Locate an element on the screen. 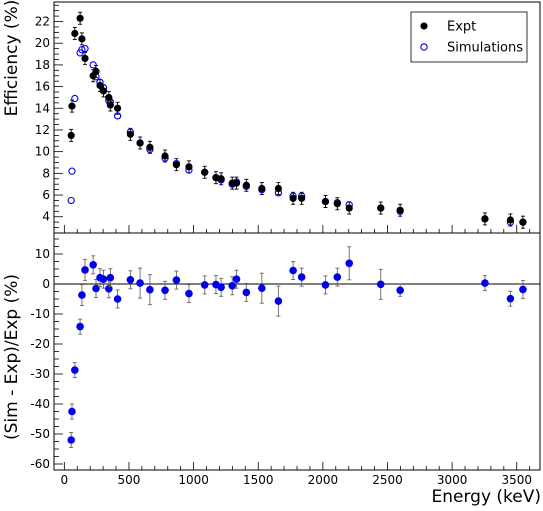 Image resolution: width=543 pixels, height=511 pixels. legend: Expt Simulations is located at coordinates (469, 37).